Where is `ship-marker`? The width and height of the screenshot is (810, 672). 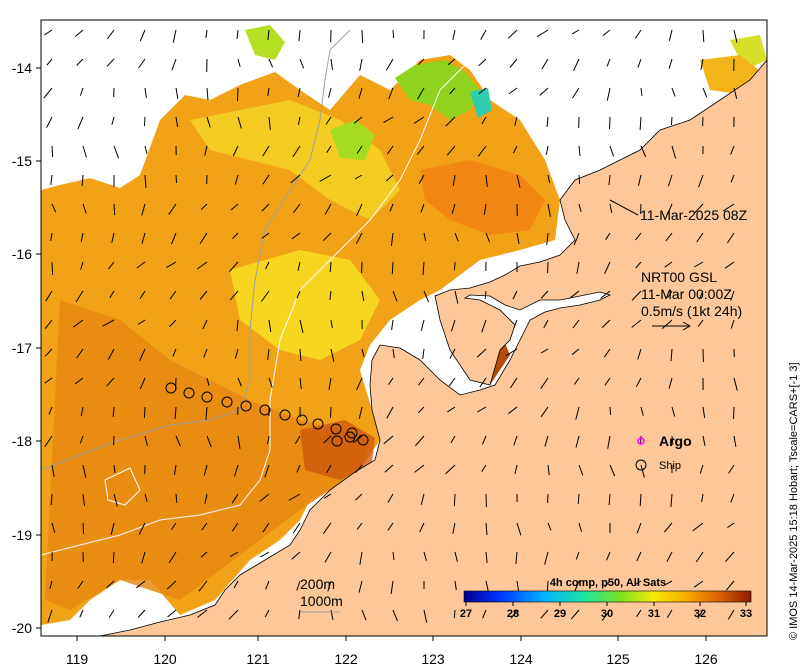
ship-marker is located at coordinates (336, 429).